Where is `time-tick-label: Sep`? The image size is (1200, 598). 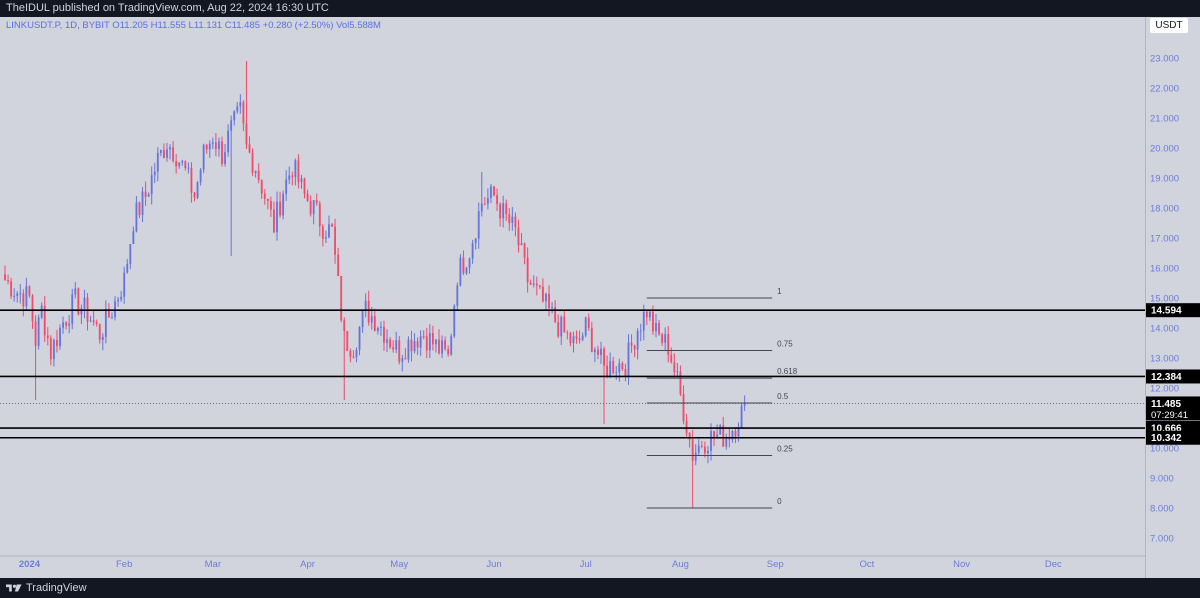 time-tick-label: Sep is located at coordinates (775, 564).